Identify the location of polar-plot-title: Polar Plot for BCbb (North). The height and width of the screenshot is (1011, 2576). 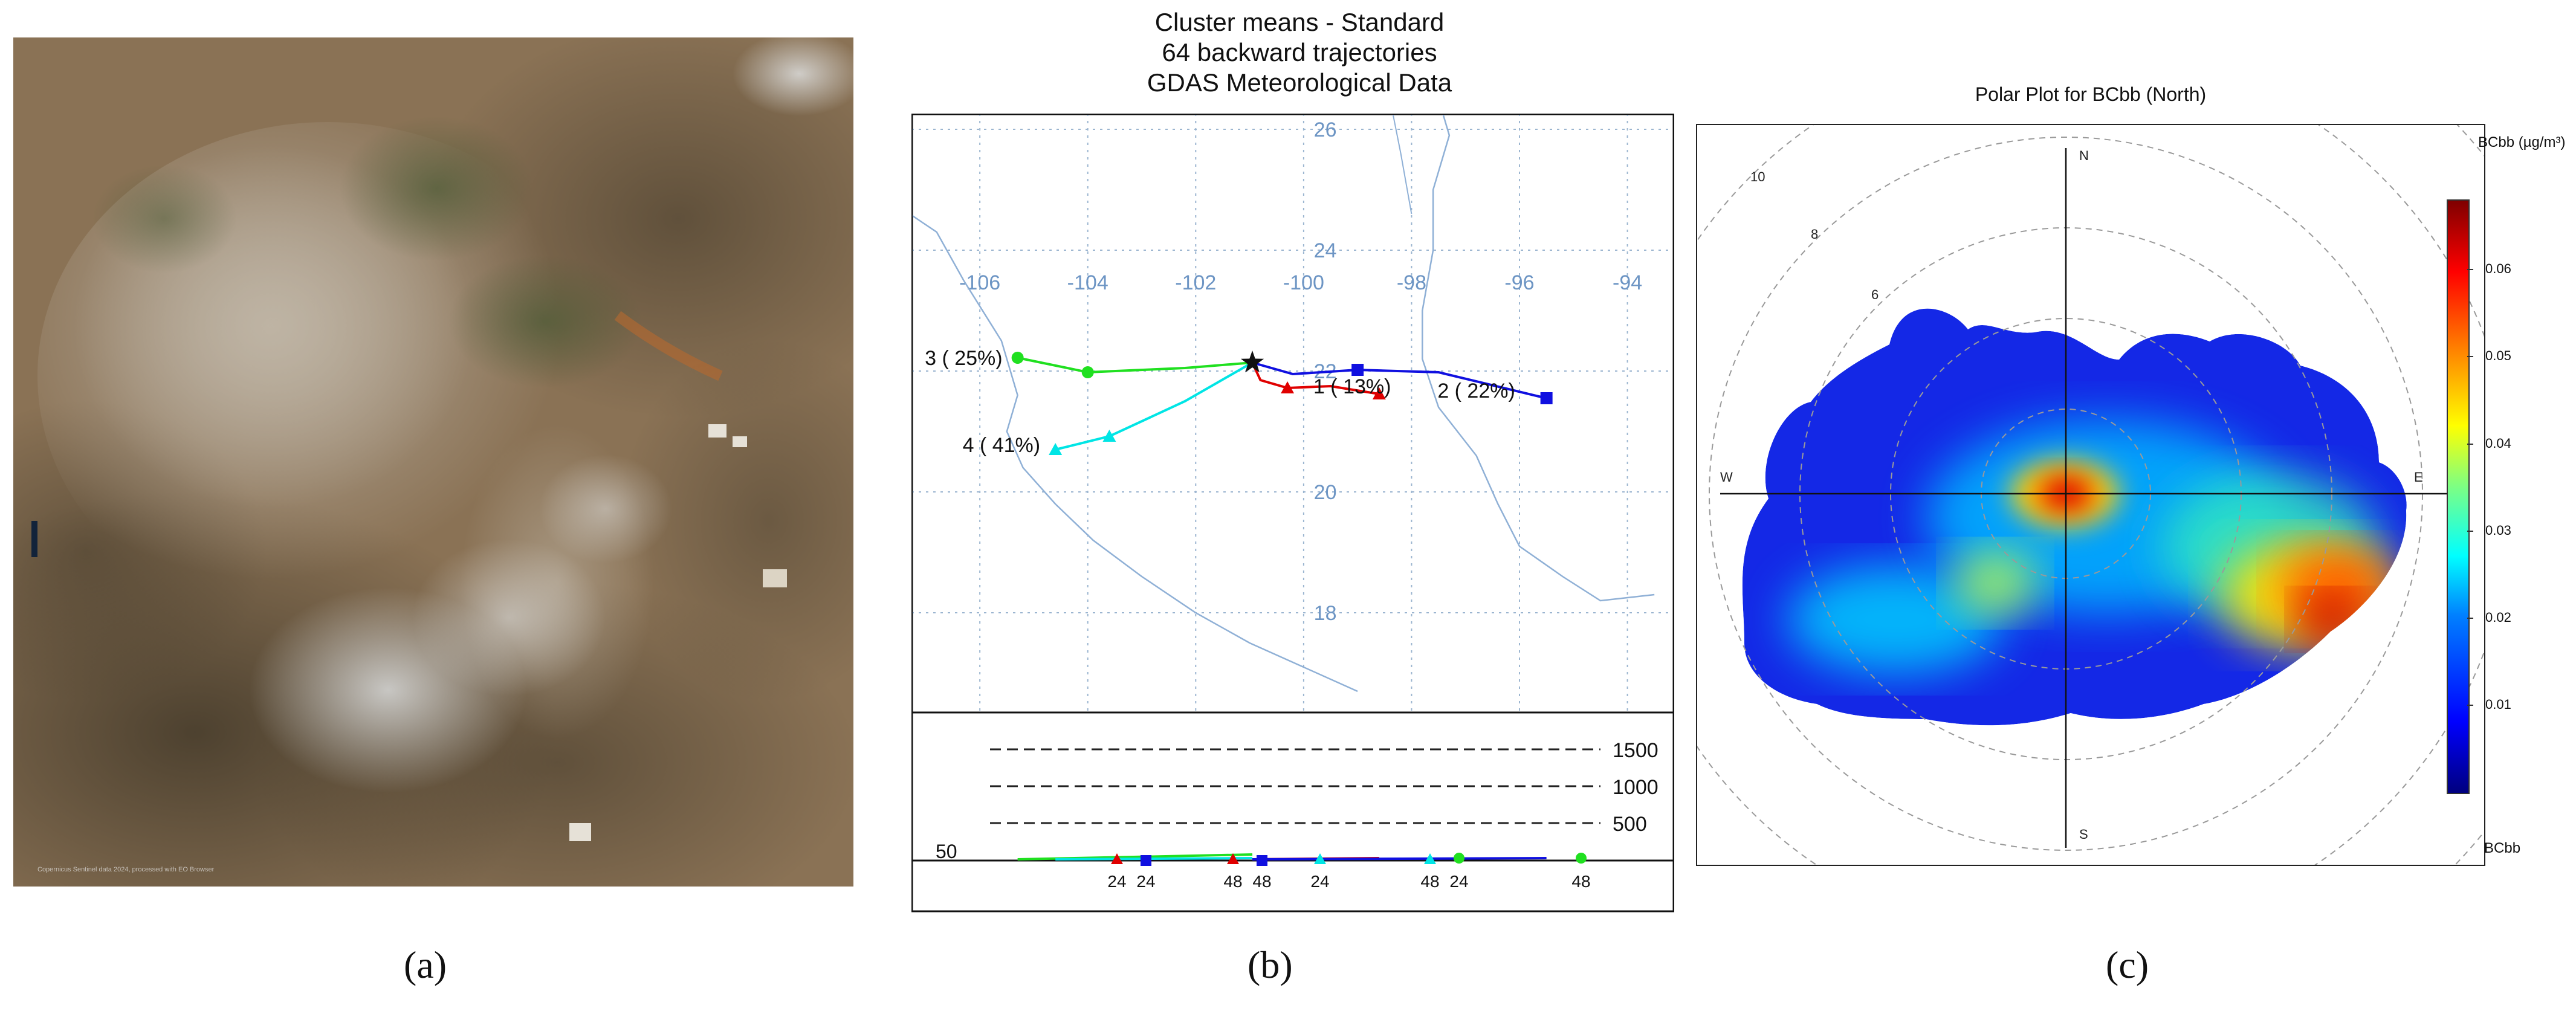
(2091, 94).